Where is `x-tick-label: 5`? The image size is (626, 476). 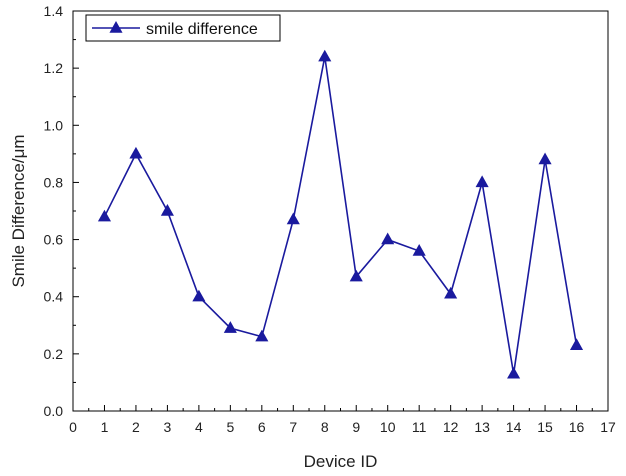 x-tick-label: 5 is located at coordinates (230, 427).